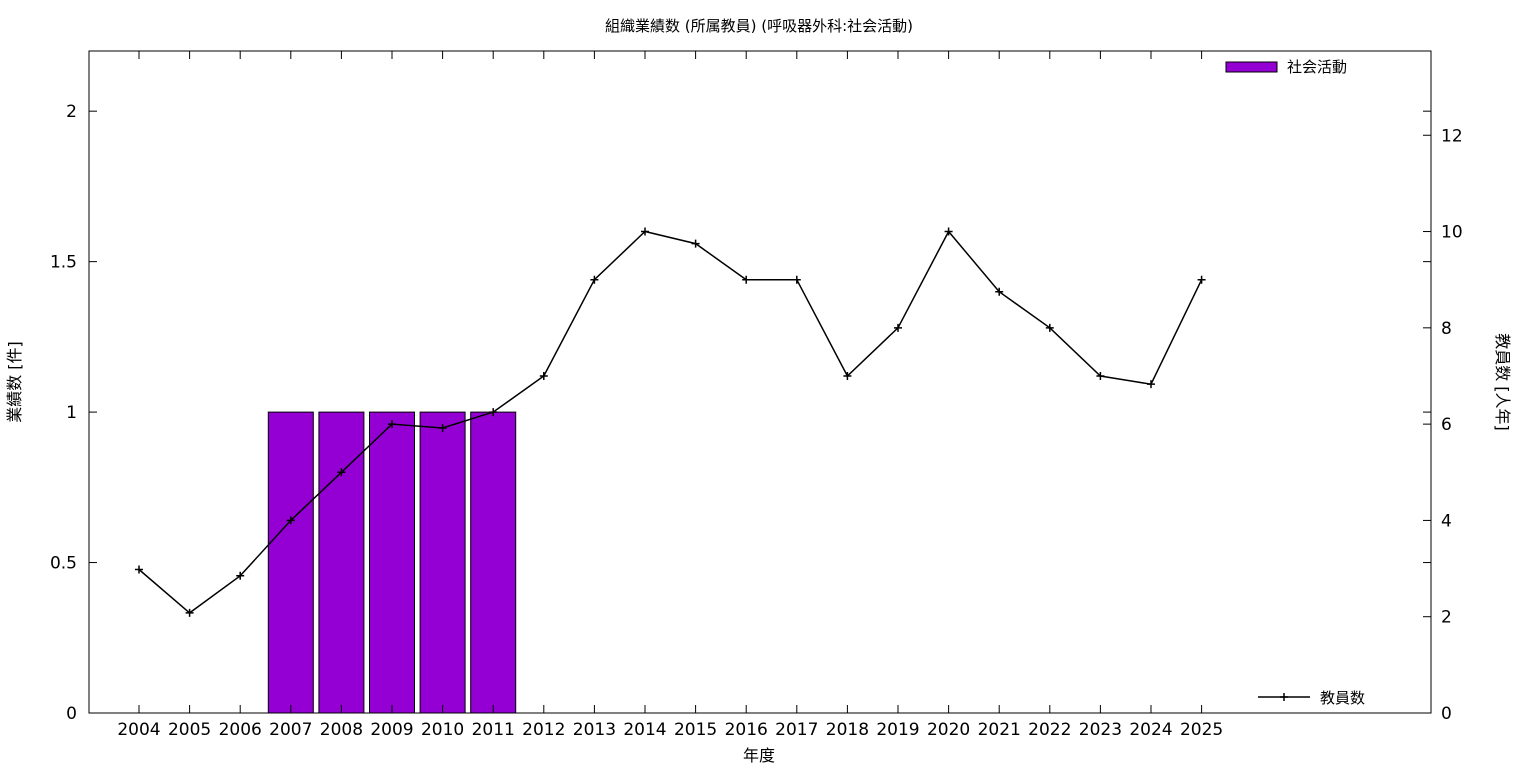 This screenshot has width=1536, height=768. What do you see at coordinates (1446, 521) in the screenshot?
I see `y2-tick-label: 4` at bounding box center [1446, 521].